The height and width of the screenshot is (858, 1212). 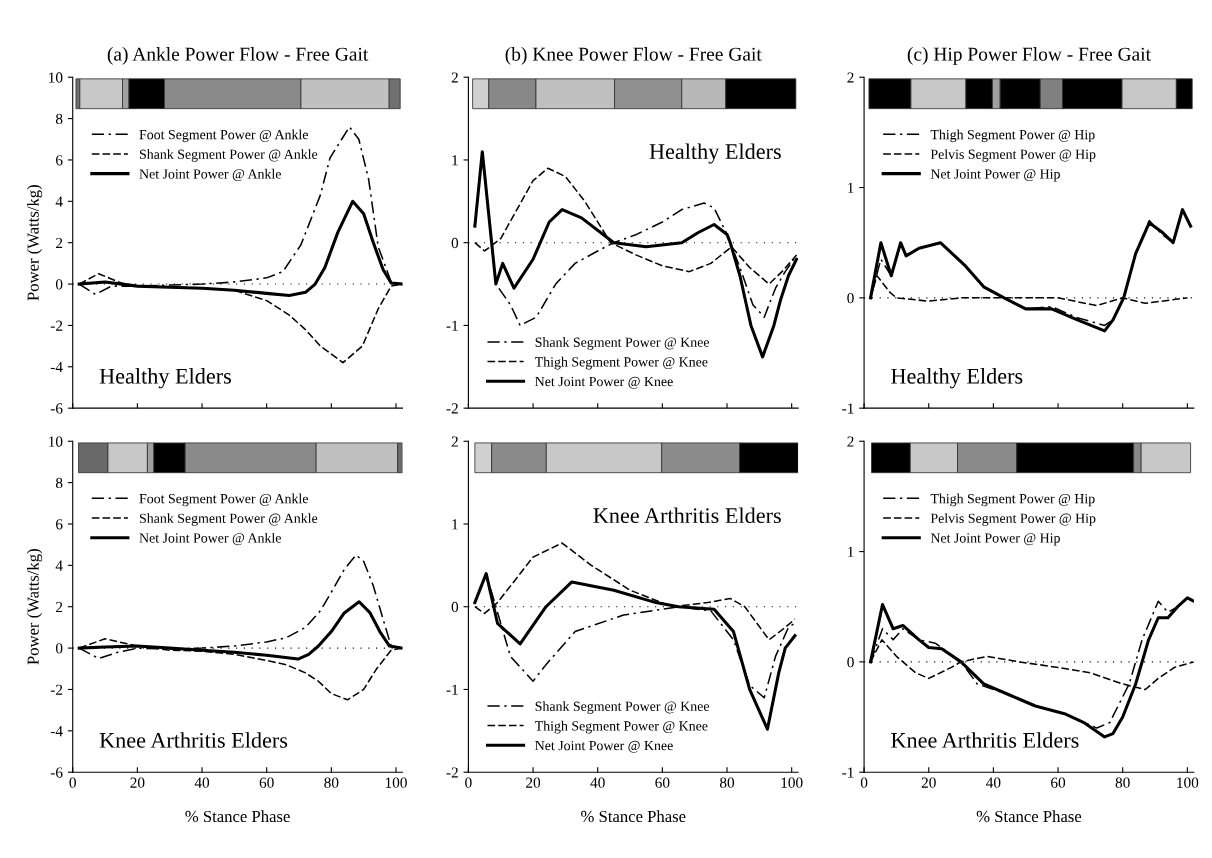 What do you see at coordinates (1029, 56) in the screenshot?
I see `chart-title: (c) Hip Power Flow - Free Gait` at bounding box center [1029, 56].